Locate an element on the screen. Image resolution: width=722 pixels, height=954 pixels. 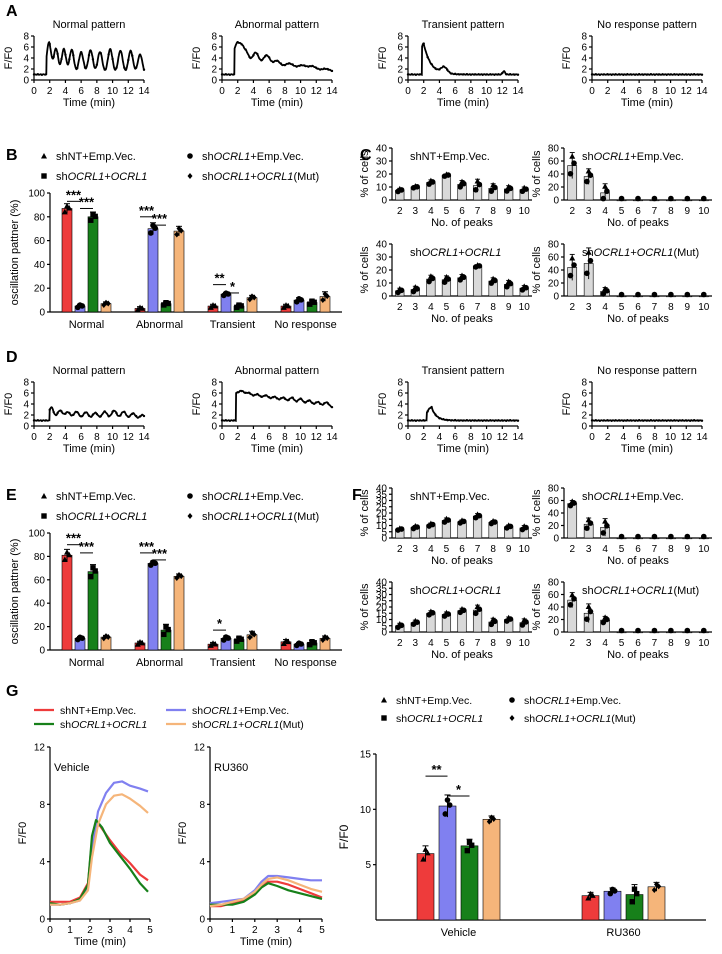
hist-tick-label: 4 is located at coordinates (431, 307).